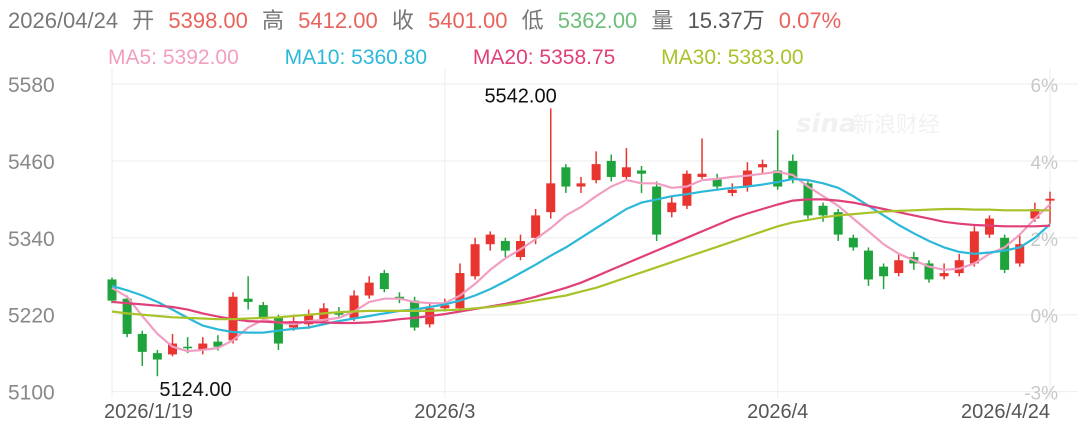 The image size is (1080, 425). I want to click on volume-label: 量, so click(662, 20).